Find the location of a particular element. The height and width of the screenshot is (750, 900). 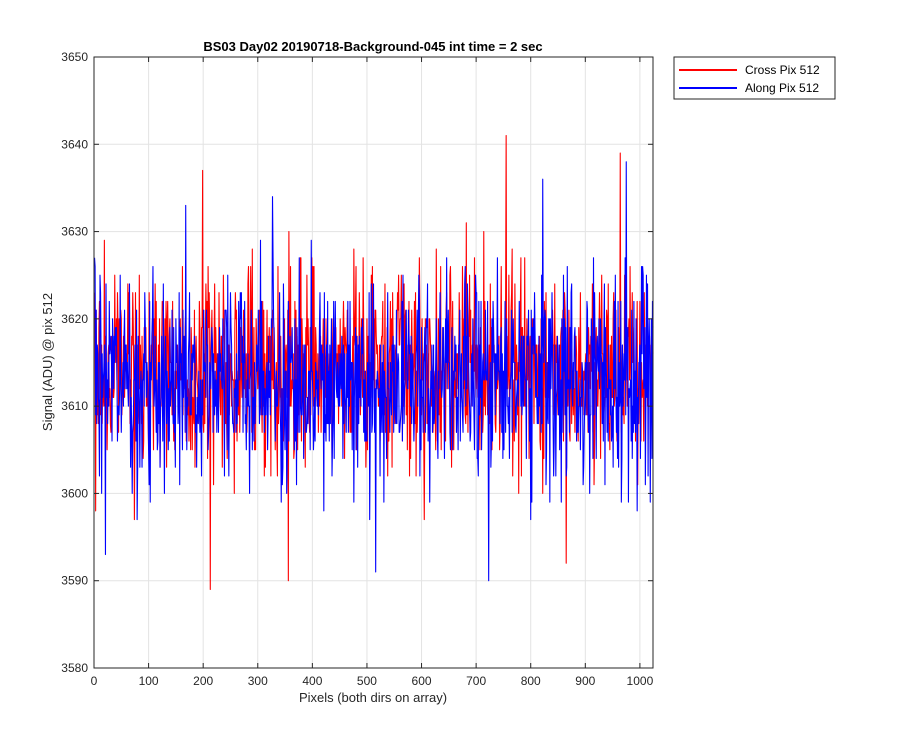

x-tick-label: 500 is located at coordinates (367, 681).